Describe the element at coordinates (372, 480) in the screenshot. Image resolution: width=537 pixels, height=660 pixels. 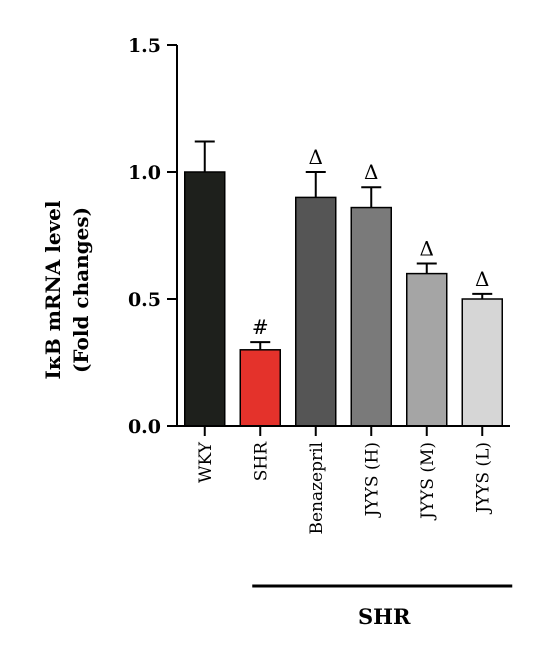
I see `x-tick-label: JYYS (H)` at that location.